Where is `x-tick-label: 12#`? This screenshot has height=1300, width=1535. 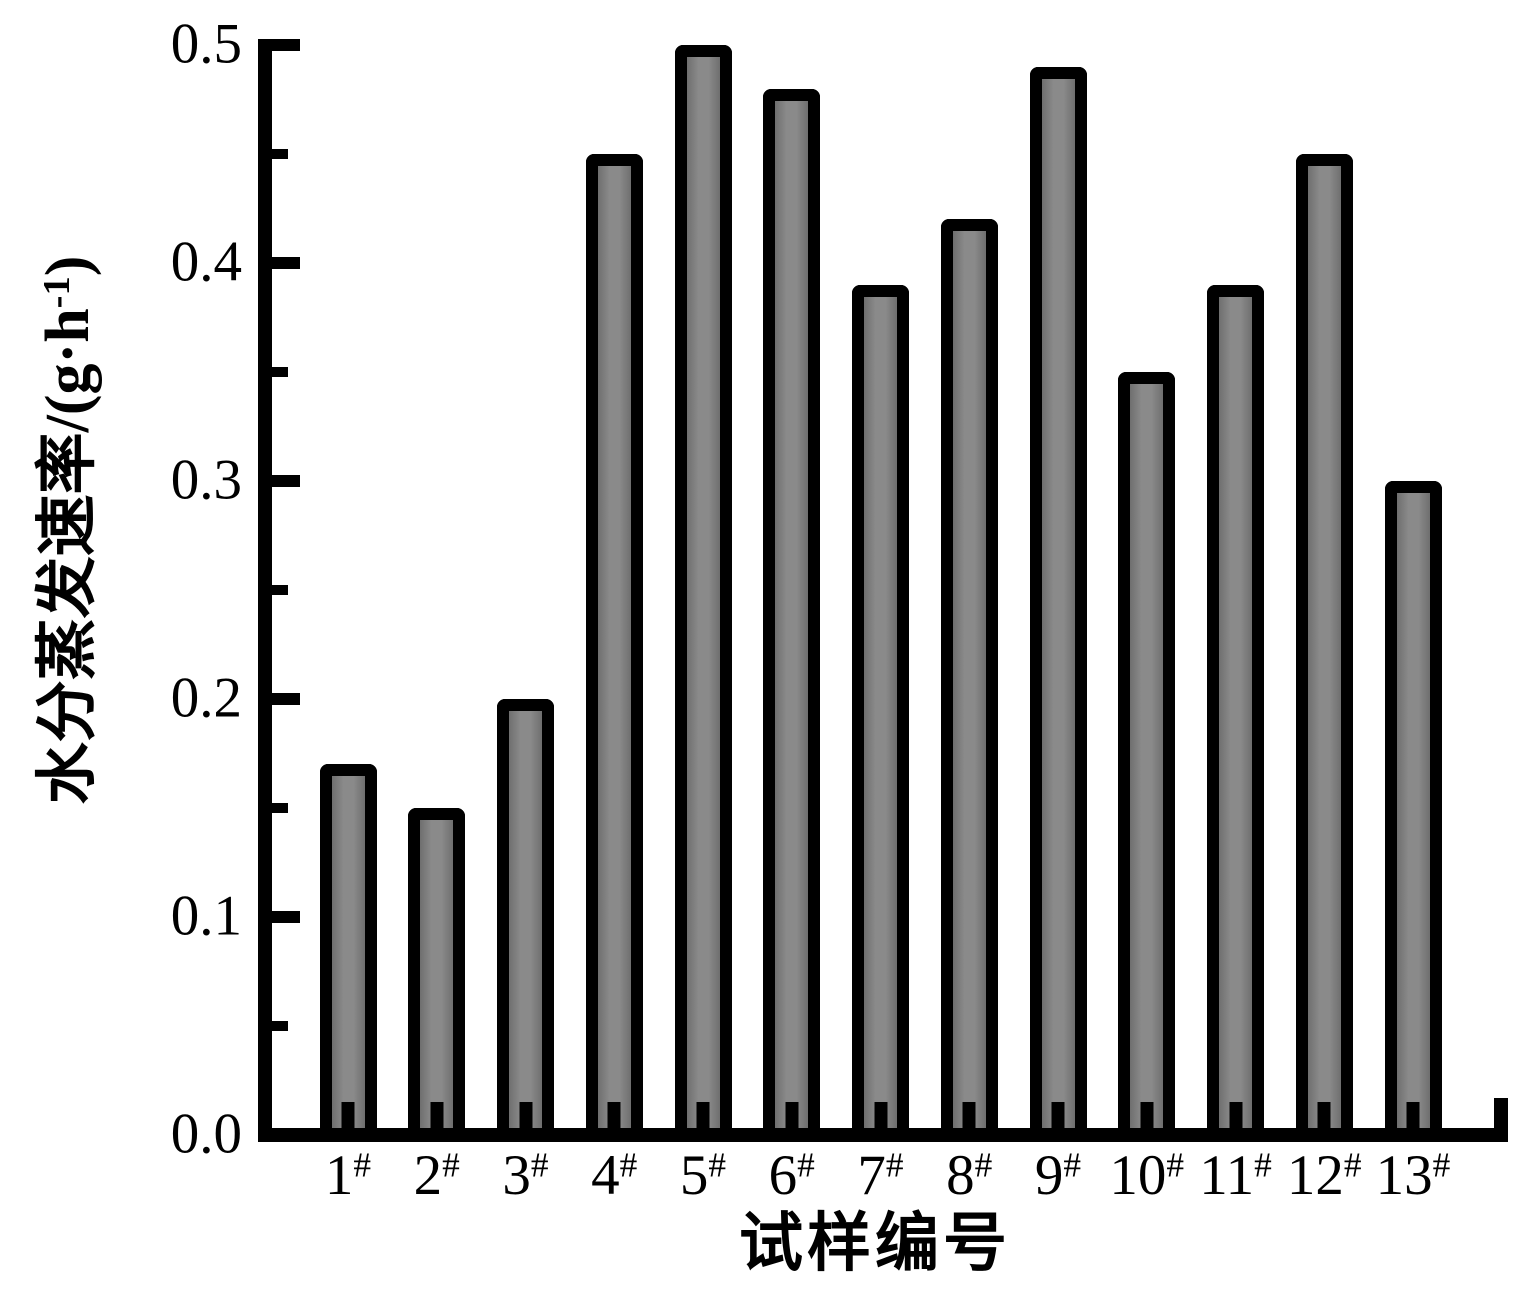 x-tick-label: 12# is located at coordinates (1324, 1175).